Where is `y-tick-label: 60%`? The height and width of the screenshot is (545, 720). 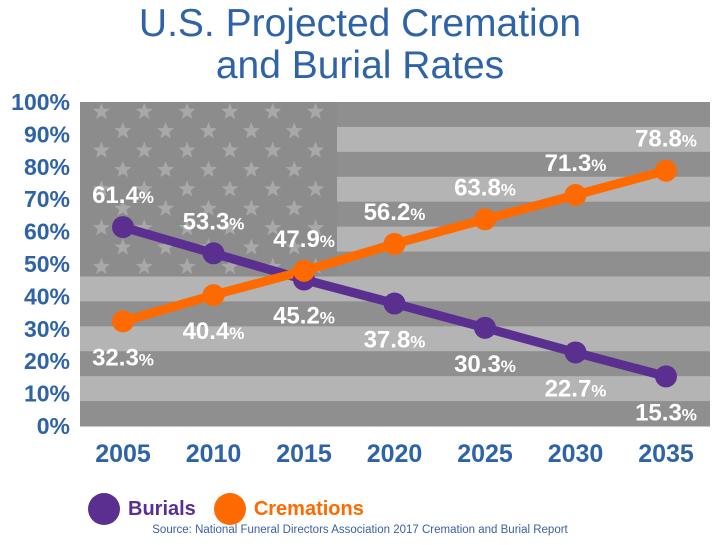 y-tick-label: 60% is located at coordinates (47, 232).